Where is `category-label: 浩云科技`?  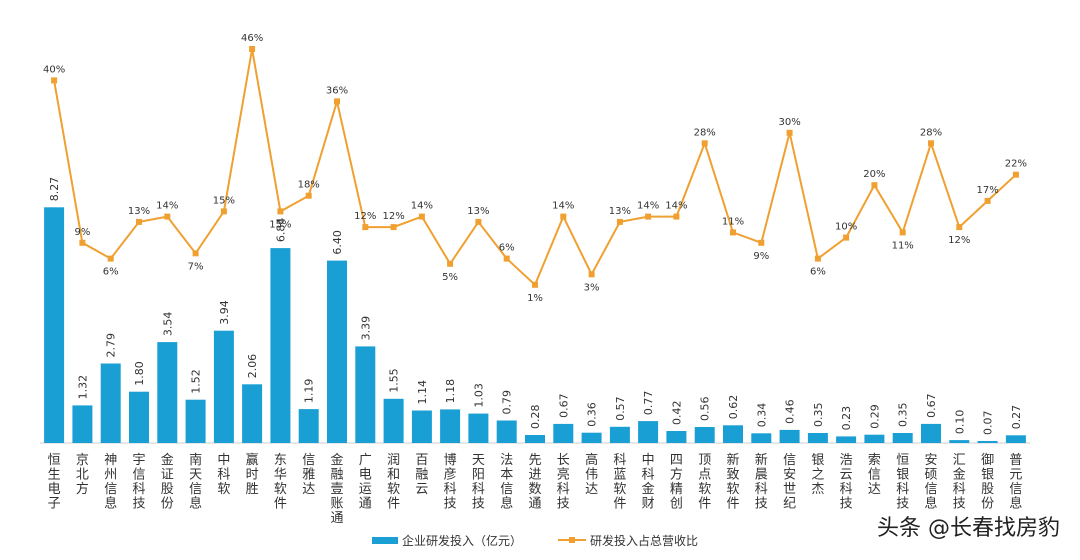
category-label: 浩云科技 is located at coordinates (846, 482).